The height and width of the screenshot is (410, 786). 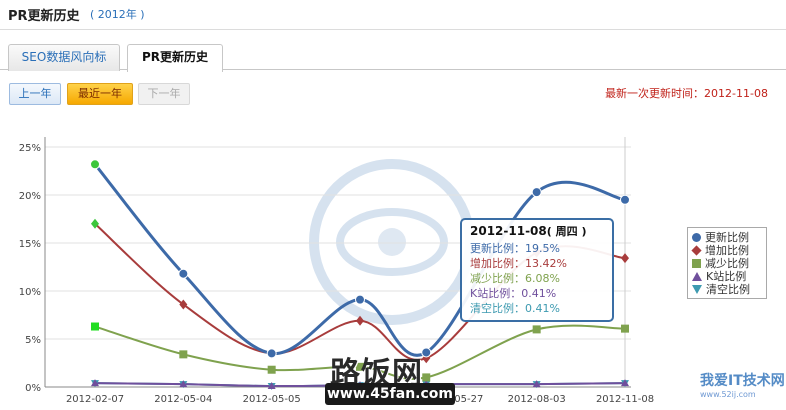 I want to click on legend-item: 清空比例, so click(x=727, y=289).